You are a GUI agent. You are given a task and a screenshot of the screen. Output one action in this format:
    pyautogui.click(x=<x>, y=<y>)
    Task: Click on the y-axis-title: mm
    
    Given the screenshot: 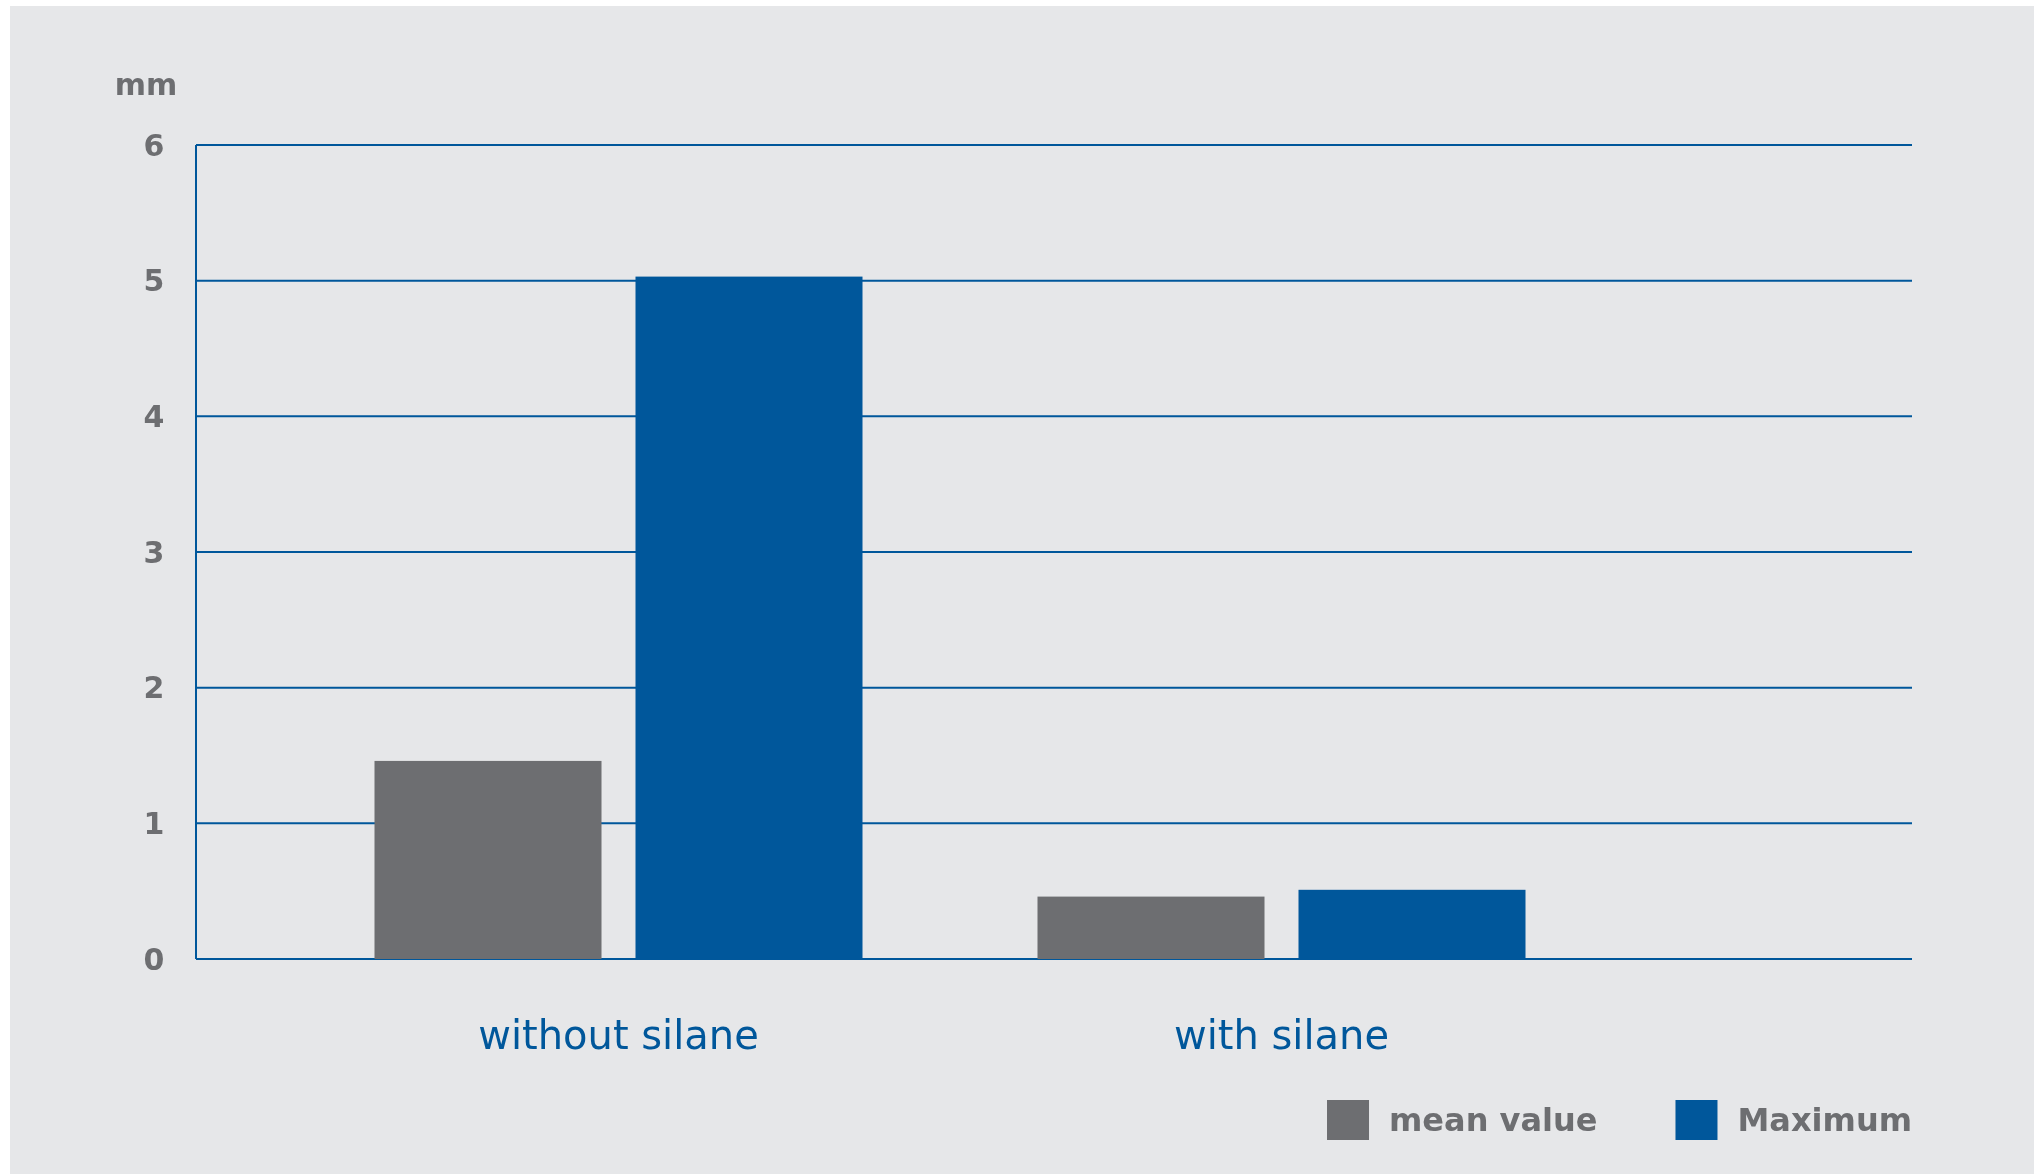 What is the action you would take?
    pyautogui.click(x=146, y=84)
    